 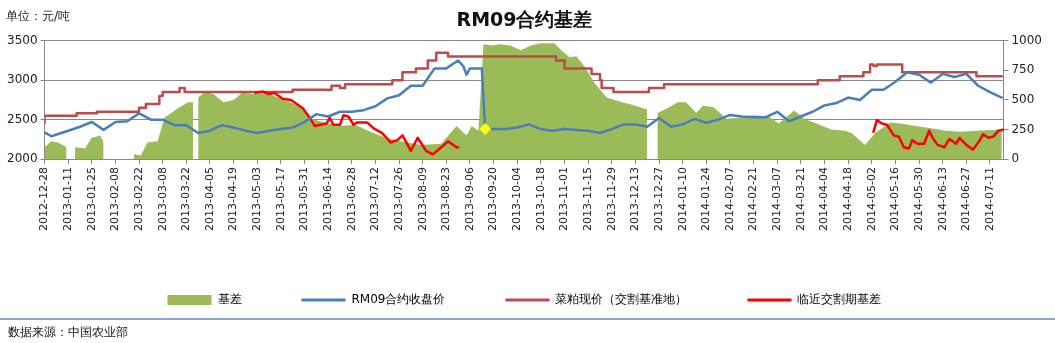 What do you see at coordinates (1023, 99) in the screenshot?
I see `y2-tick-label: 500` at bounding box center [1023, 99].